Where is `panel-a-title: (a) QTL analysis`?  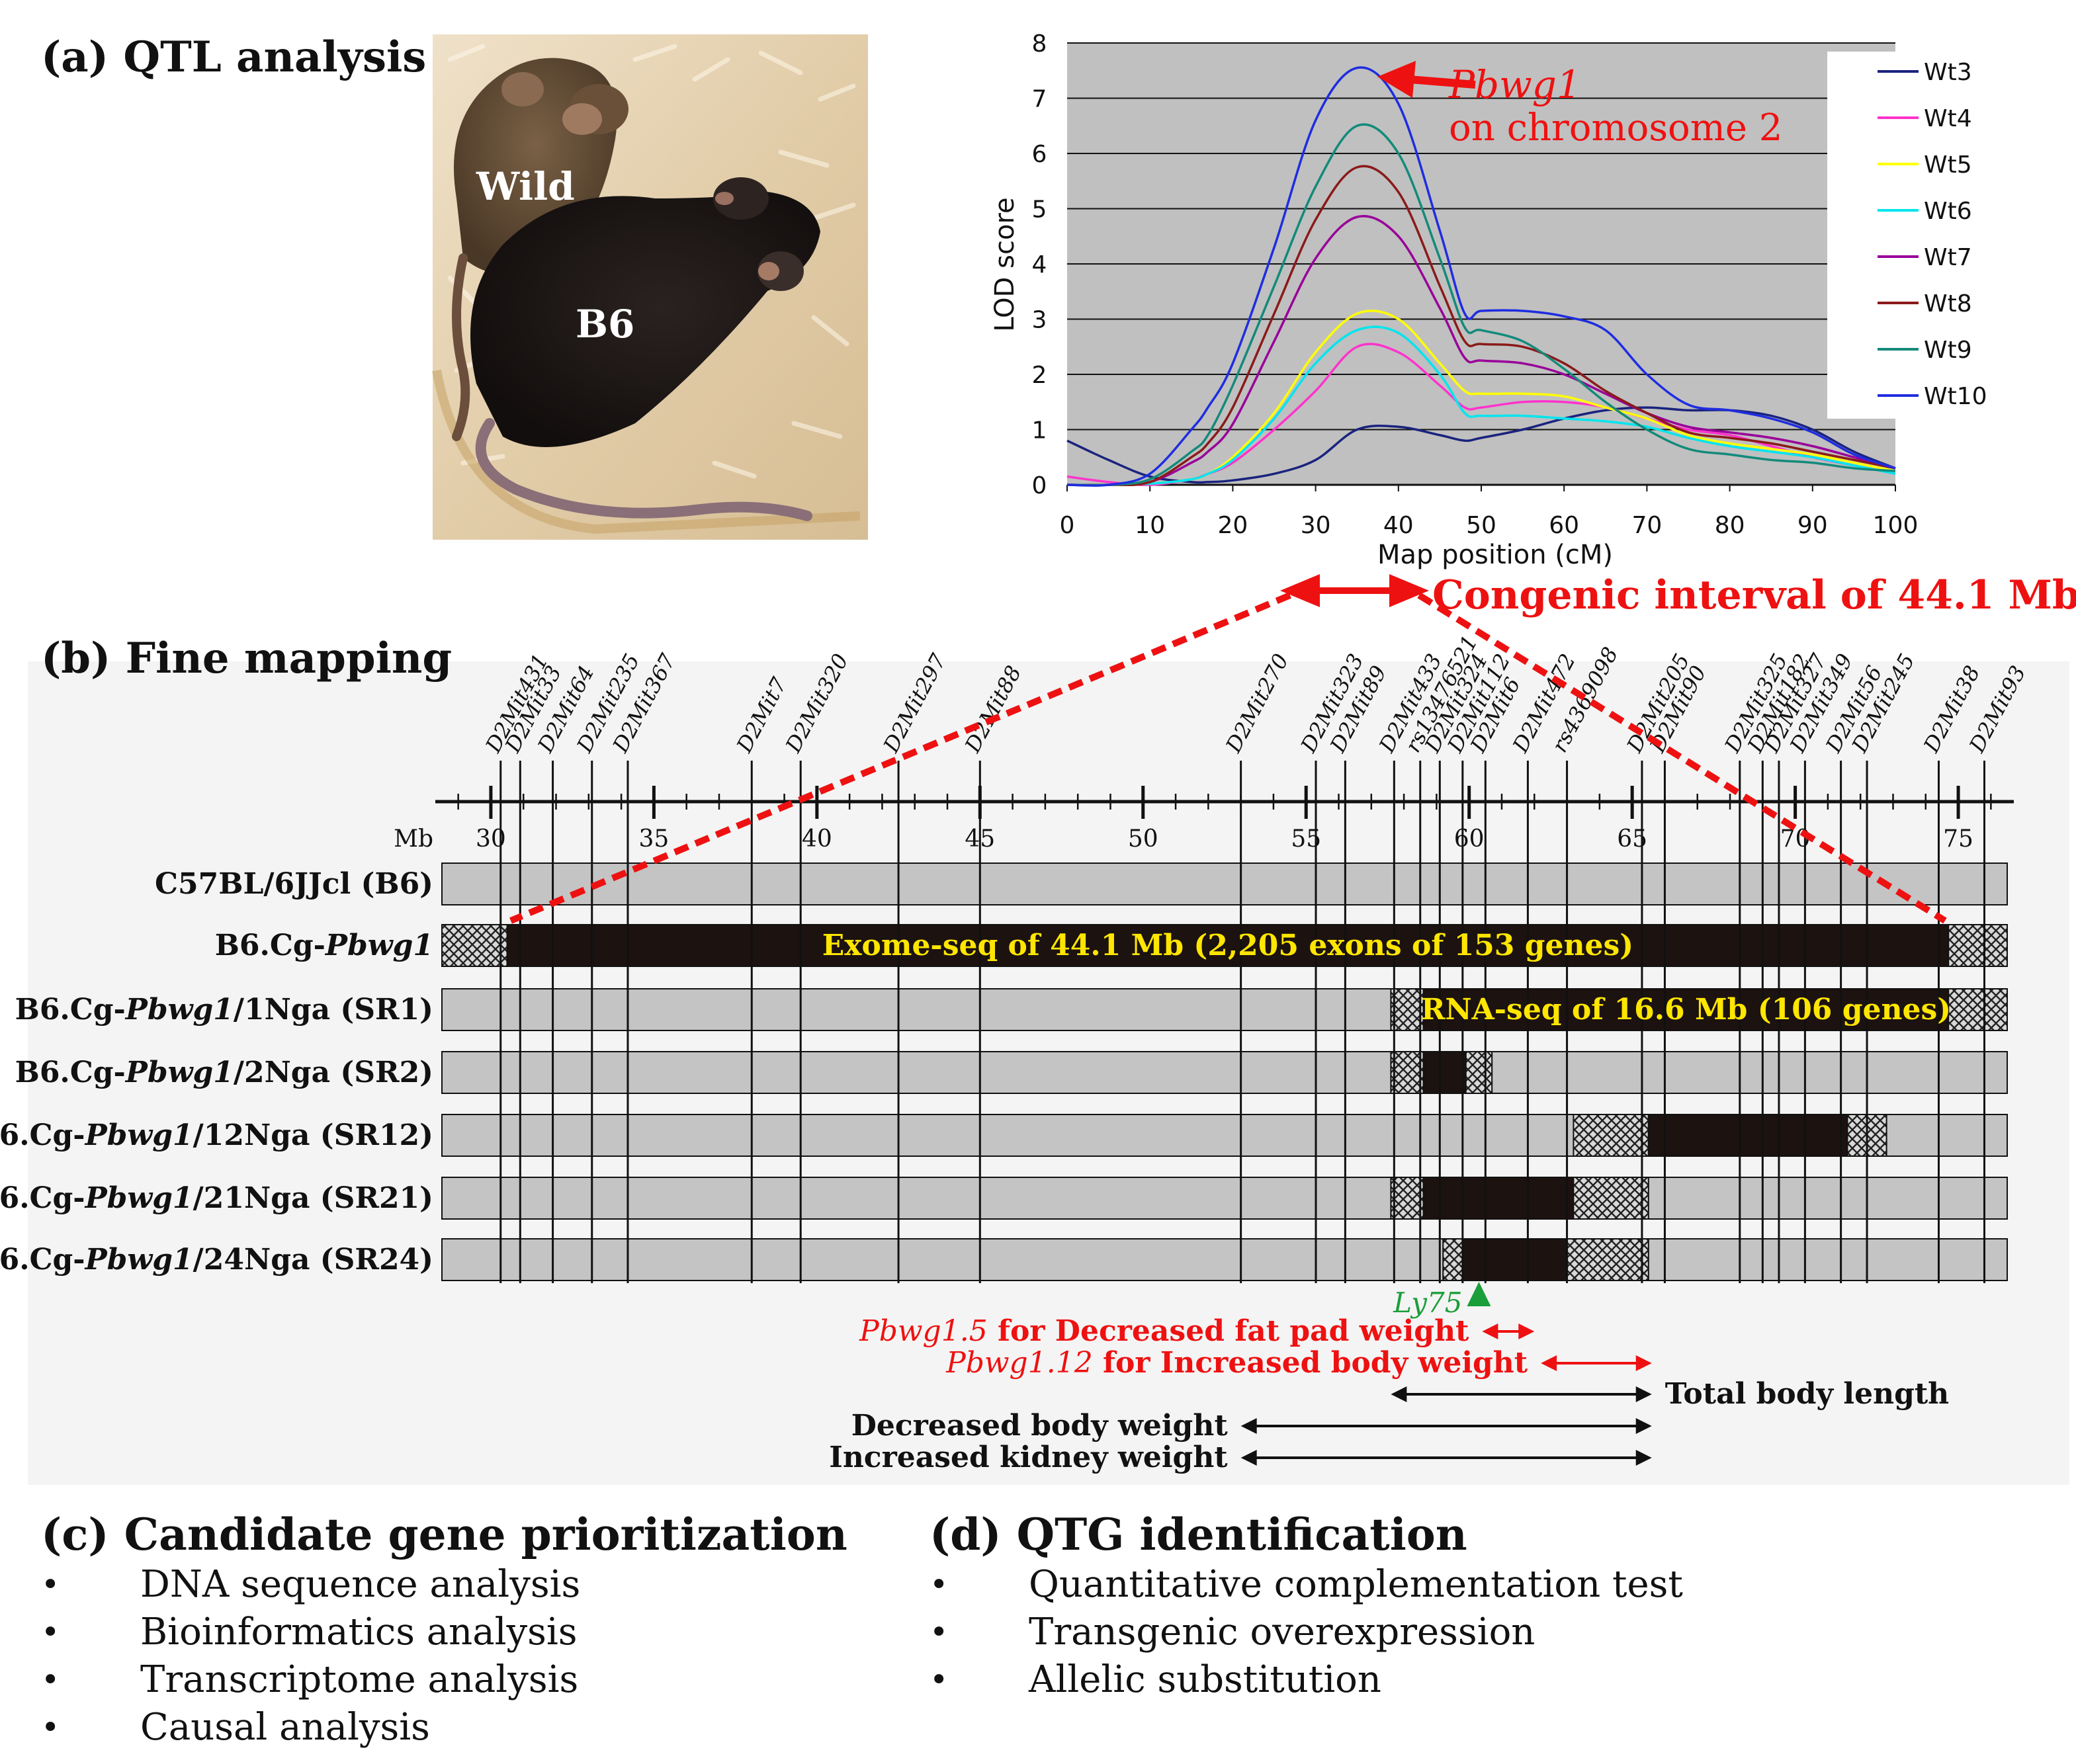 panel-a-title: (a) QTL analysis is located at coordinates (233, 57).